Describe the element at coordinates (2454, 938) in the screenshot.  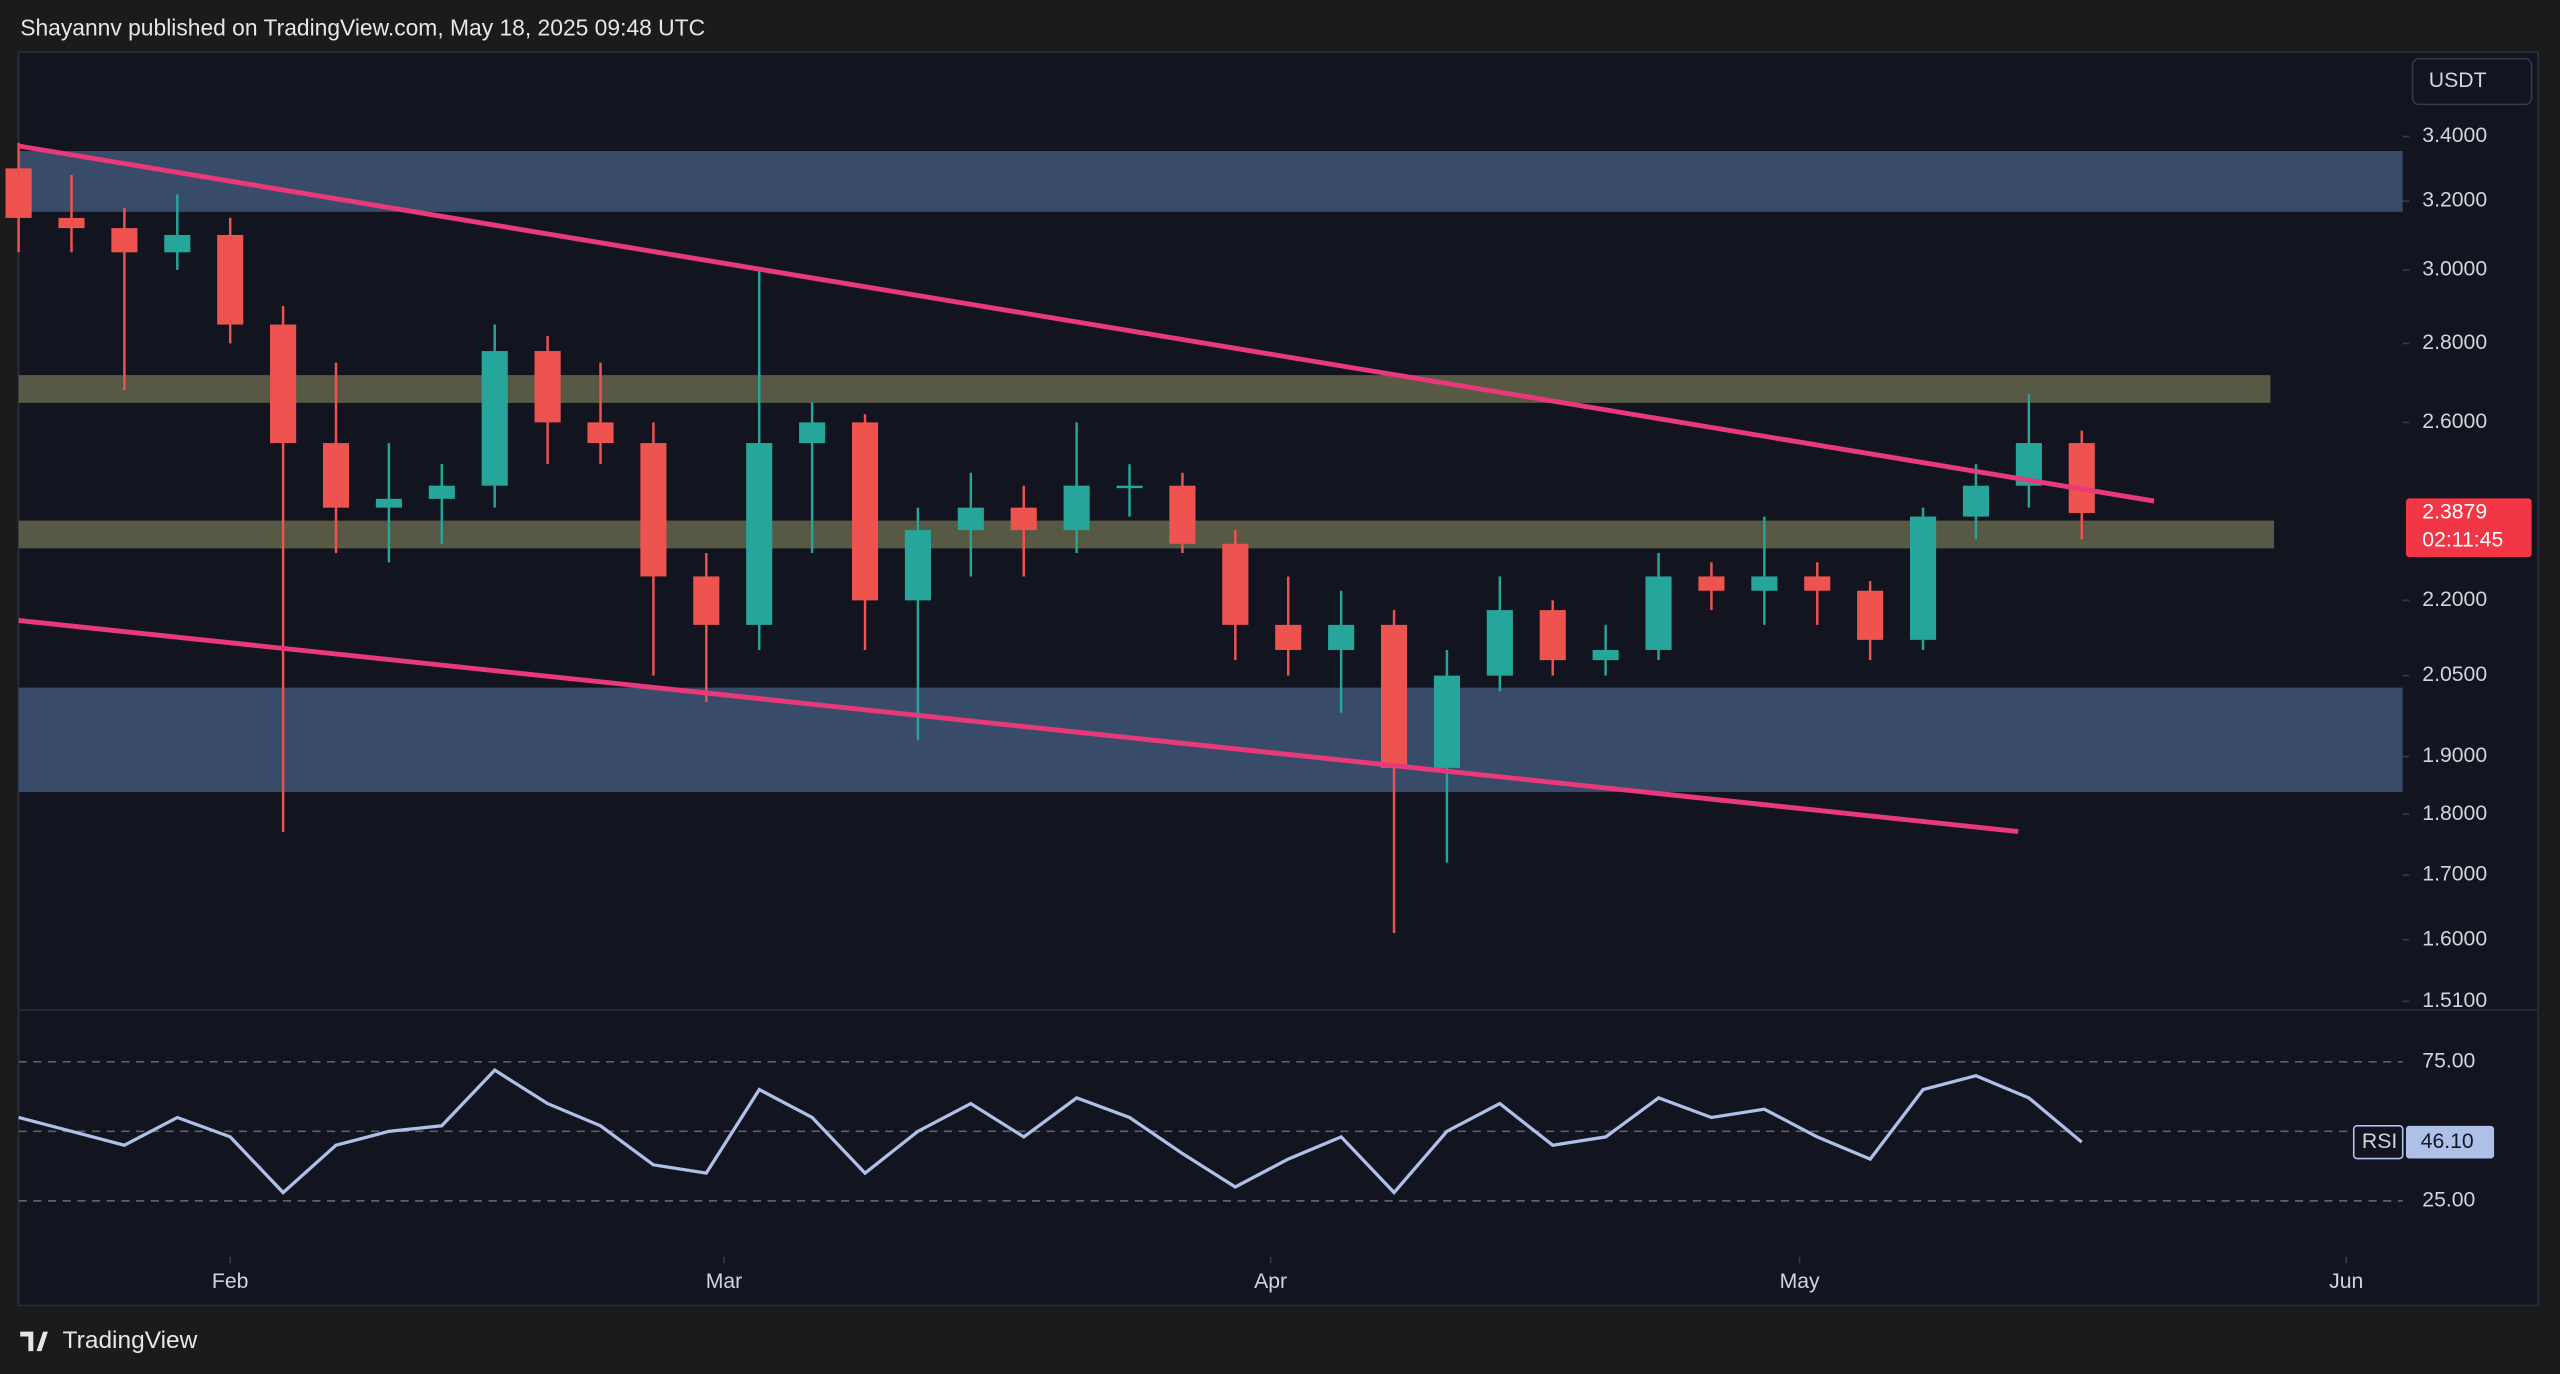
I see `y-tick-label: 1.6000` at that location.